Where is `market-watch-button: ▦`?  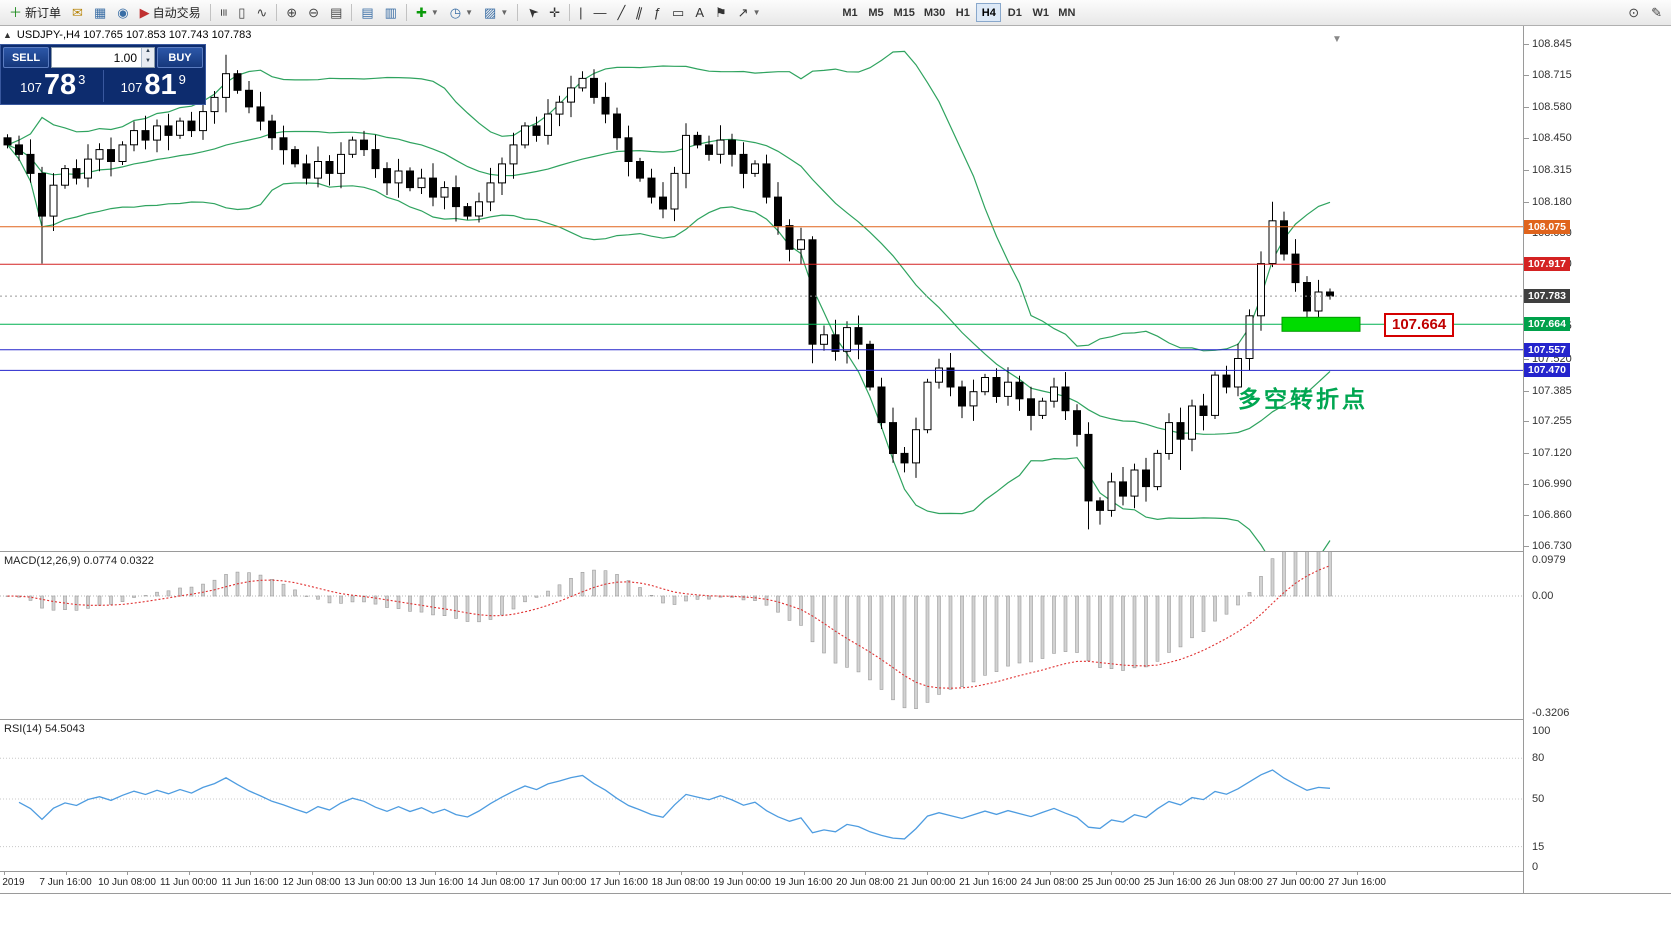 market-watch-button: ▦ is located at coordinates (100, 12).